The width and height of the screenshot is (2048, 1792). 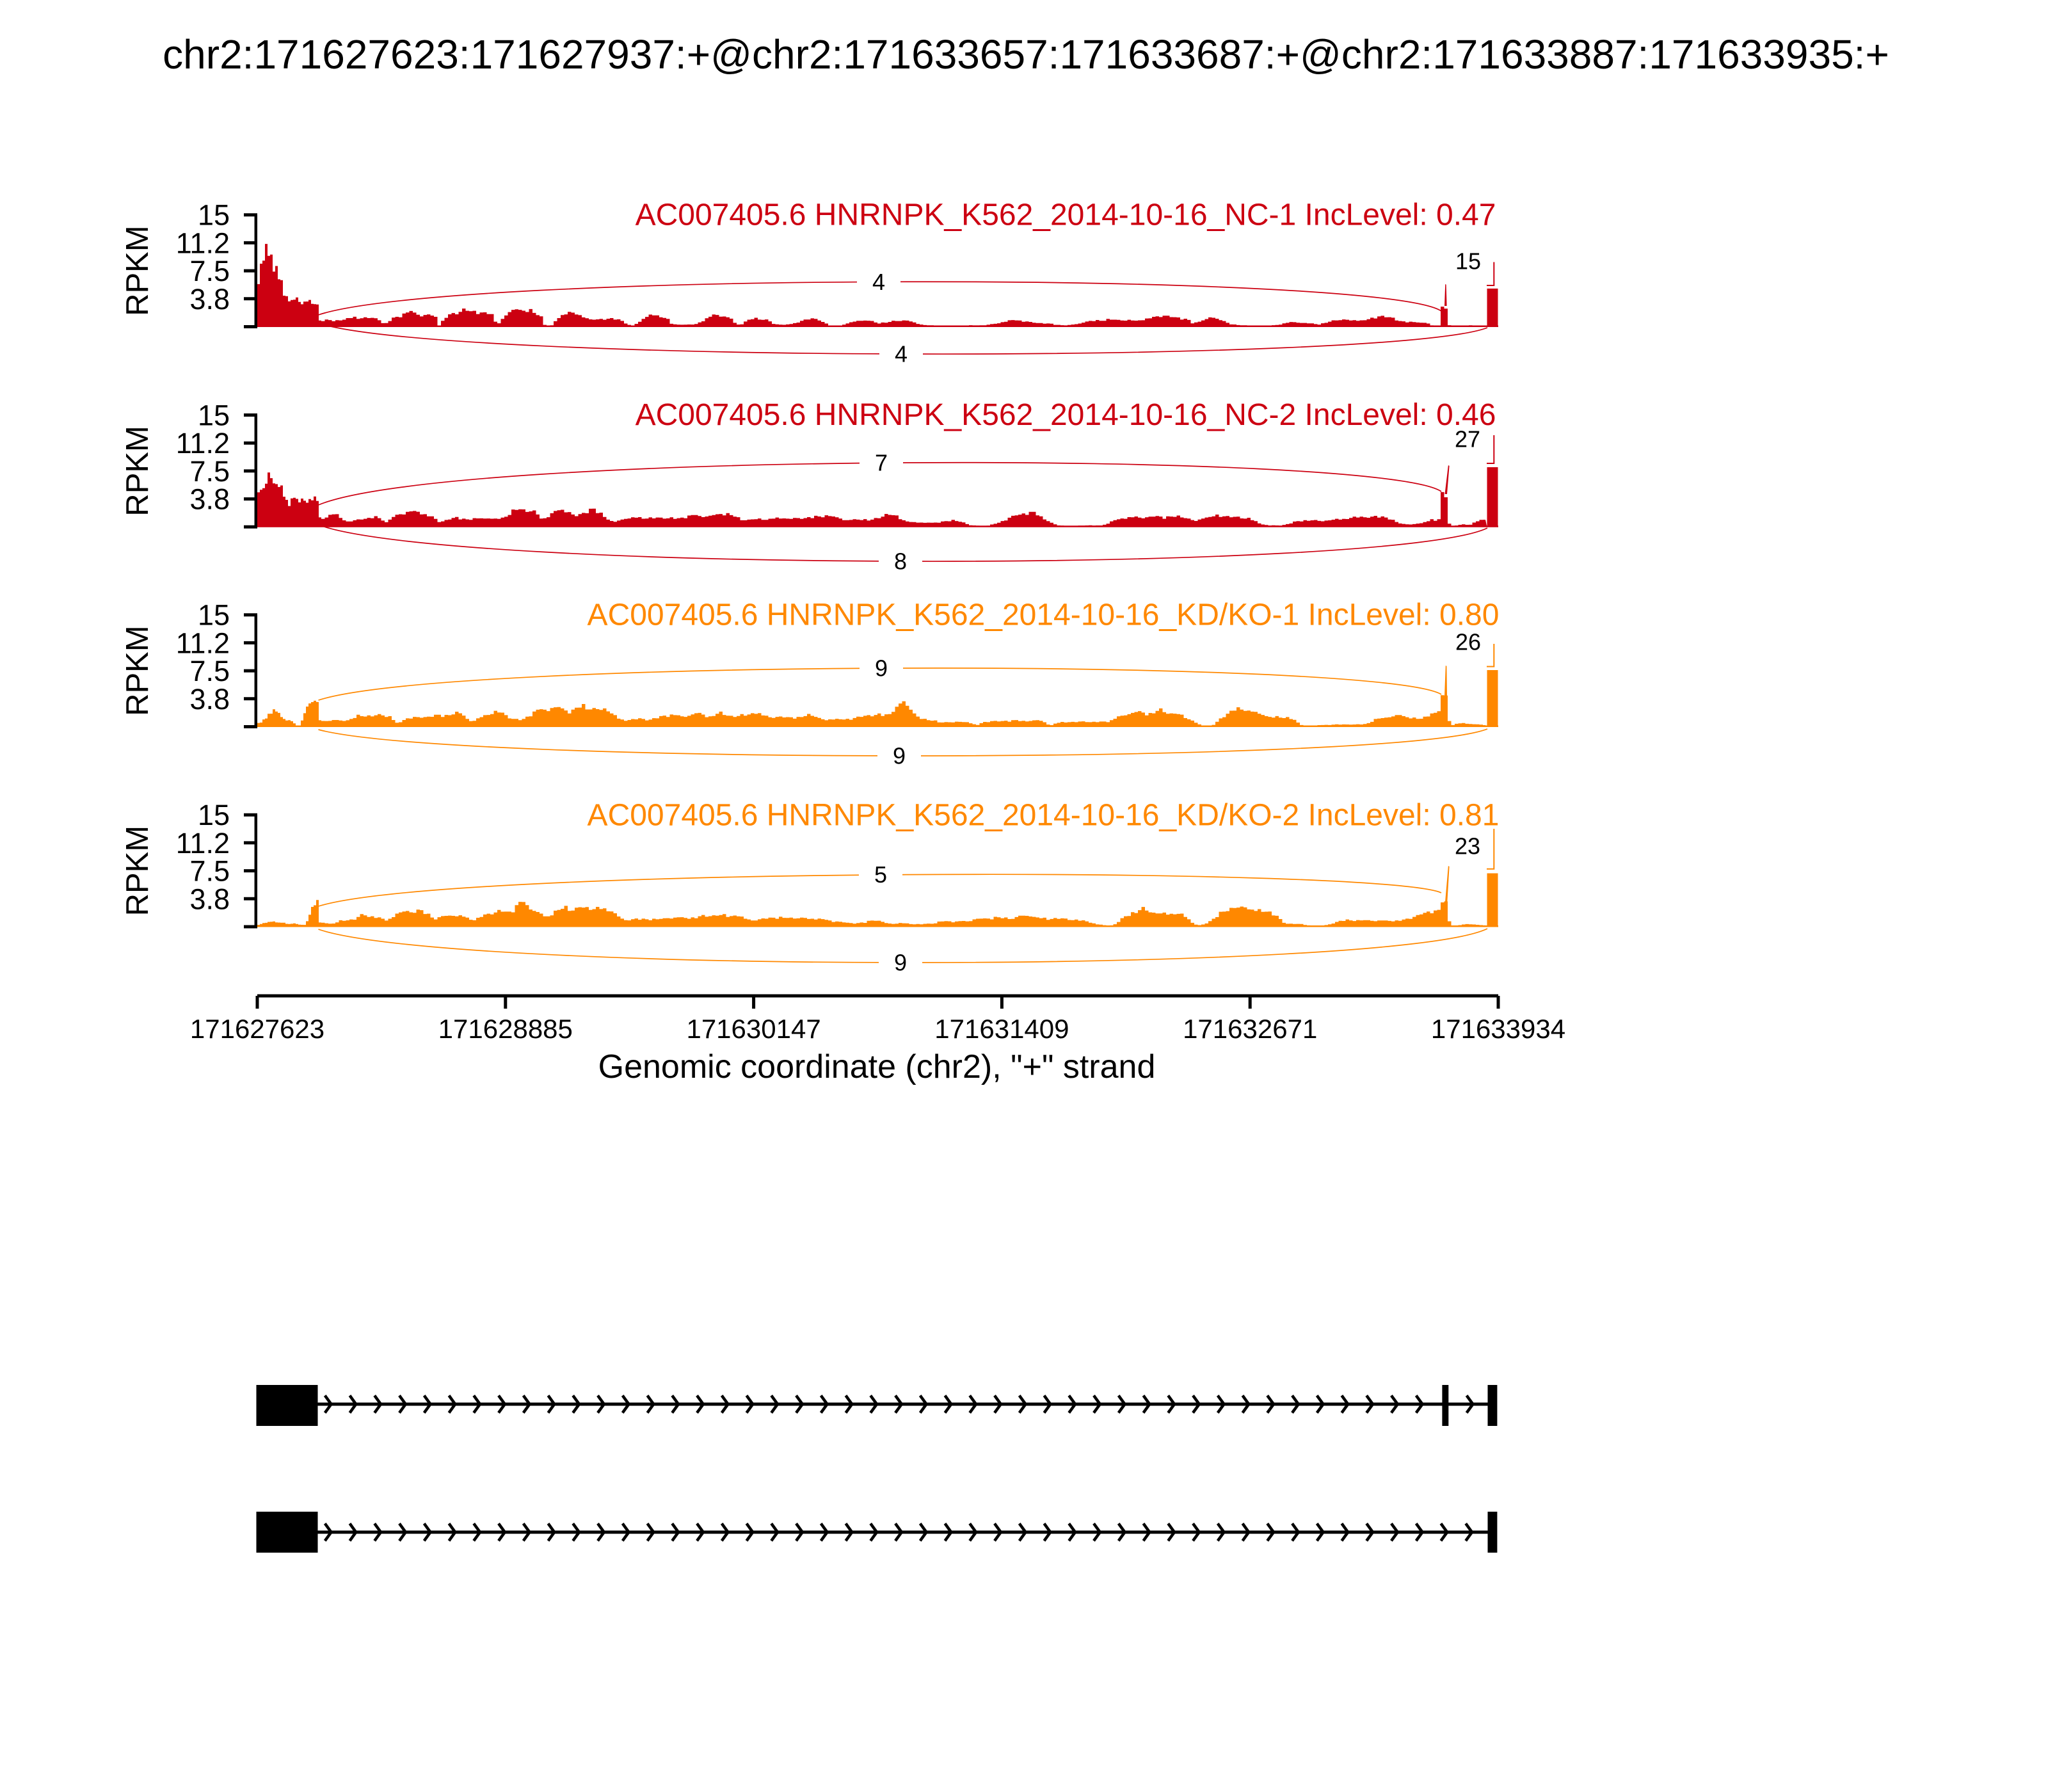 I want to click on svg-text: 171628885, so click(x=505, y=1029).